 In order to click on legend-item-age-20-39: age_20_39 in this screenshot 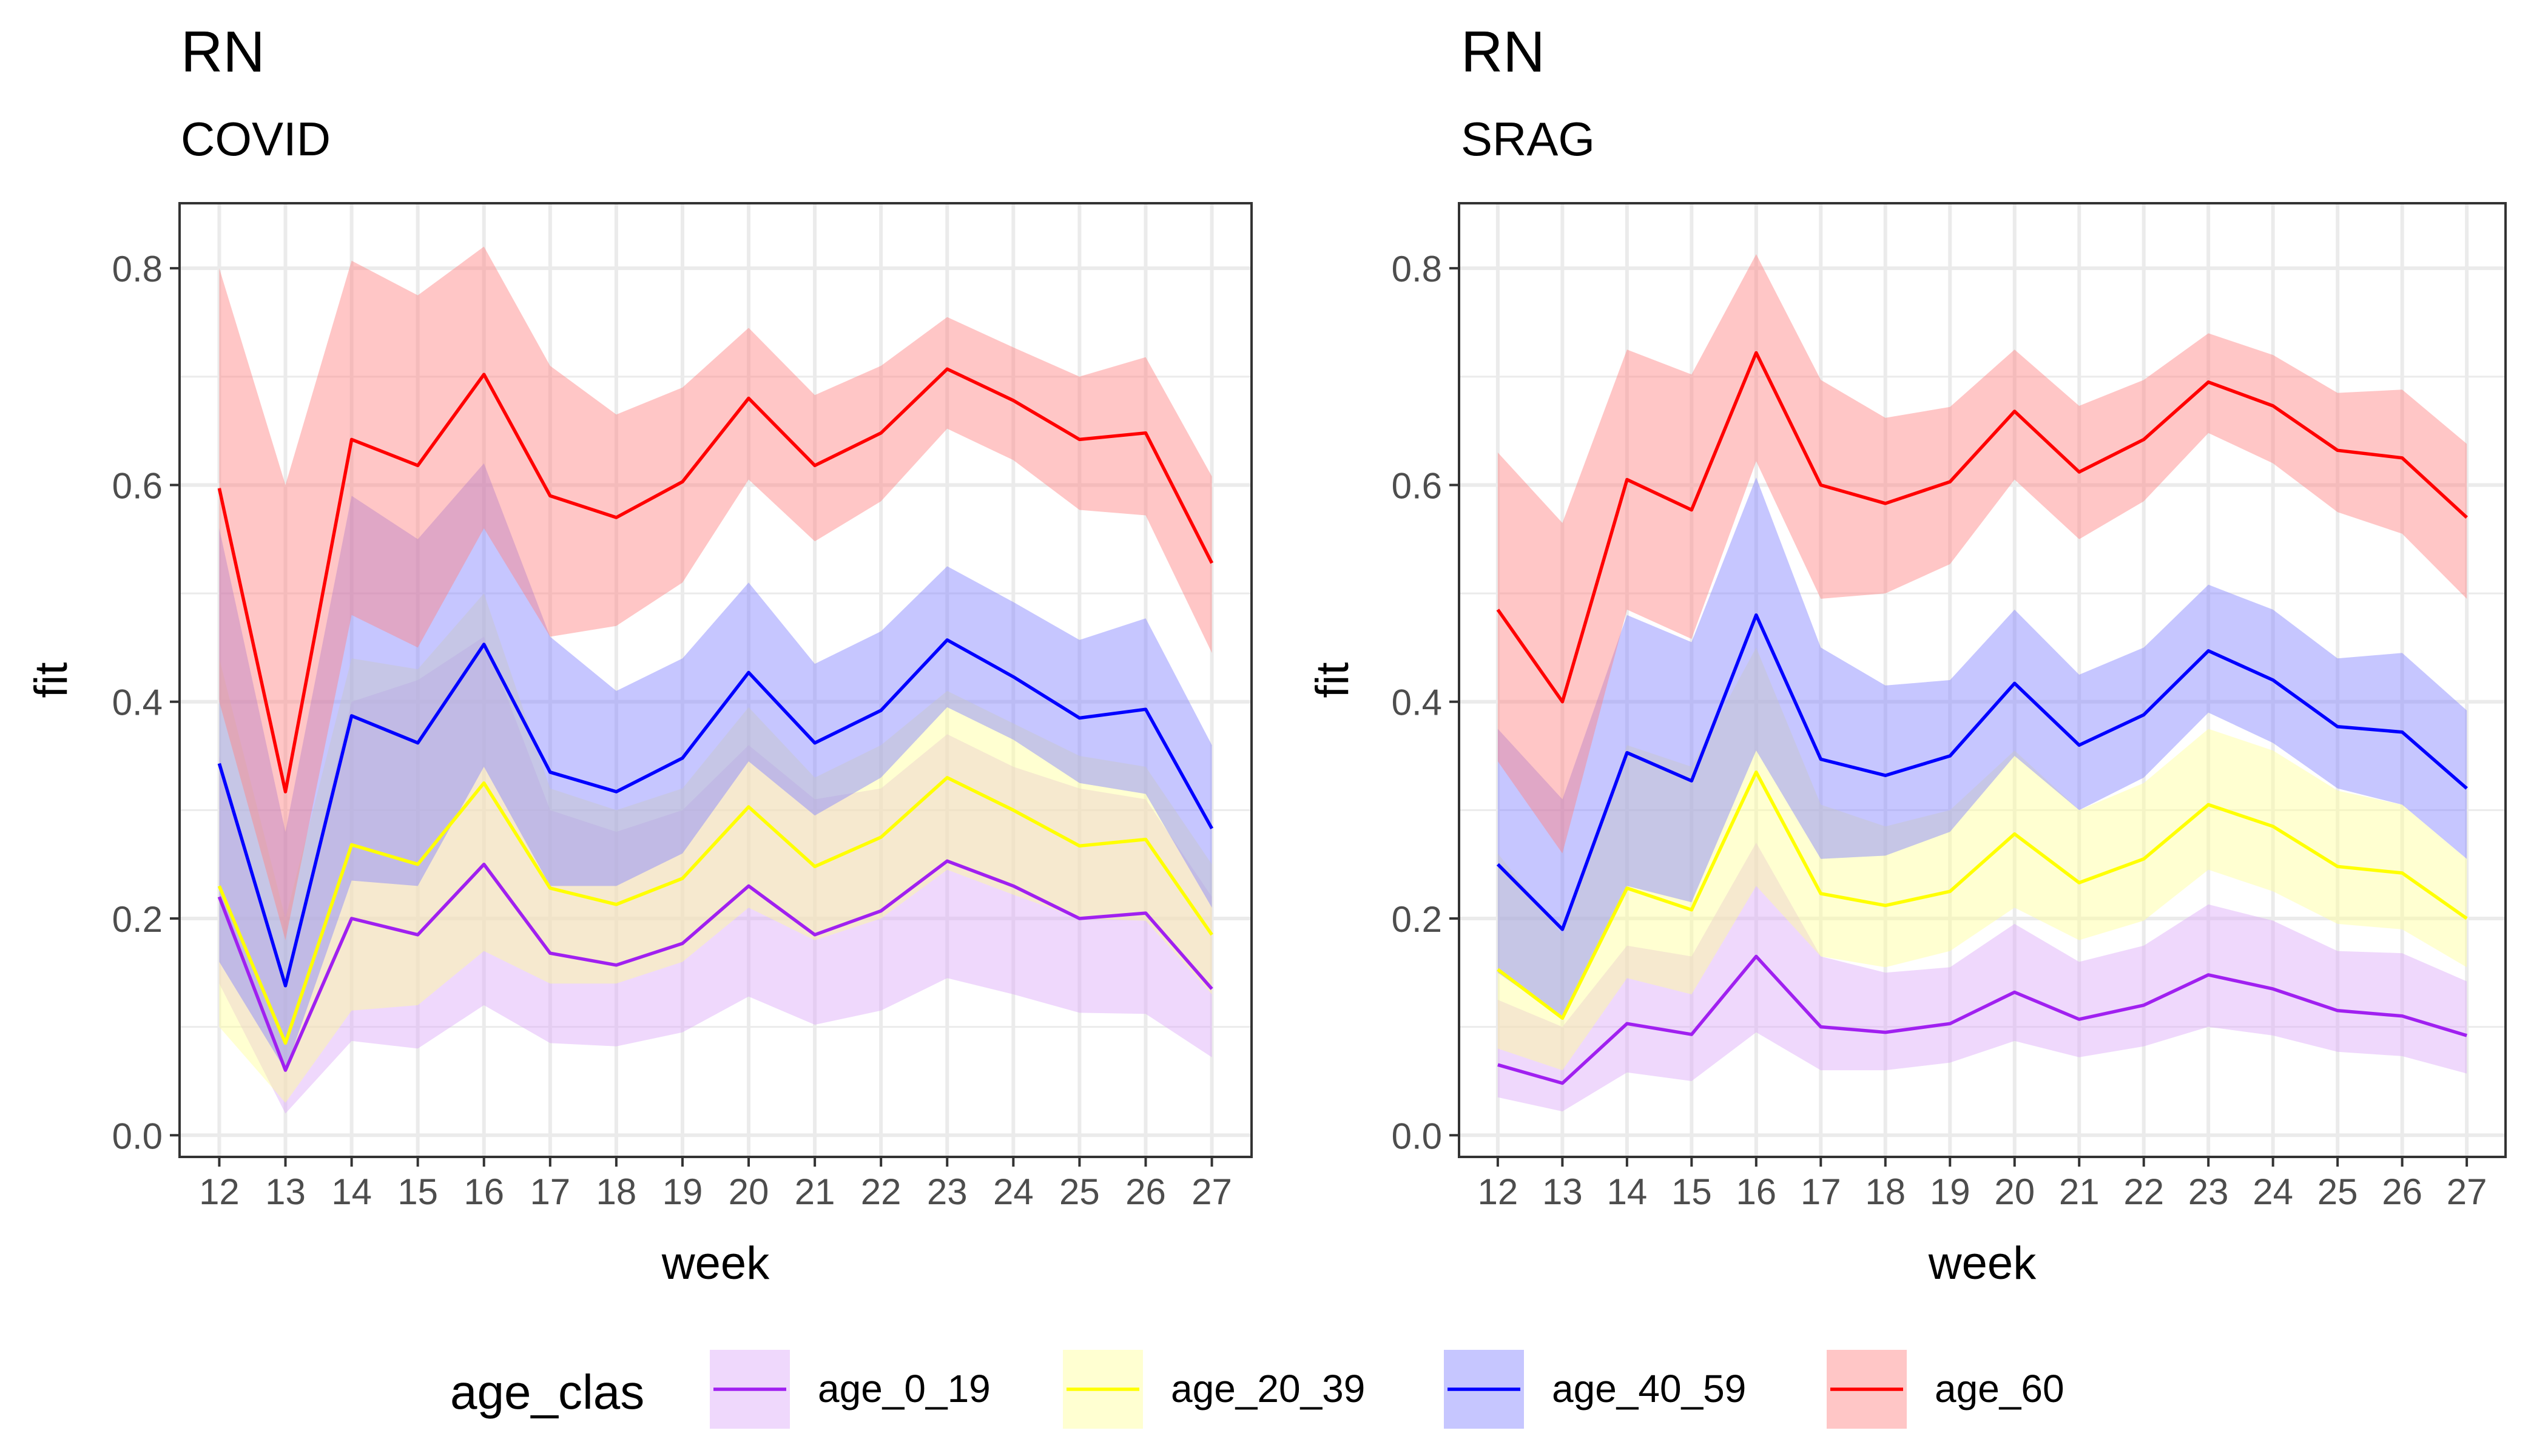, I will do `click(1214, 1389)`.